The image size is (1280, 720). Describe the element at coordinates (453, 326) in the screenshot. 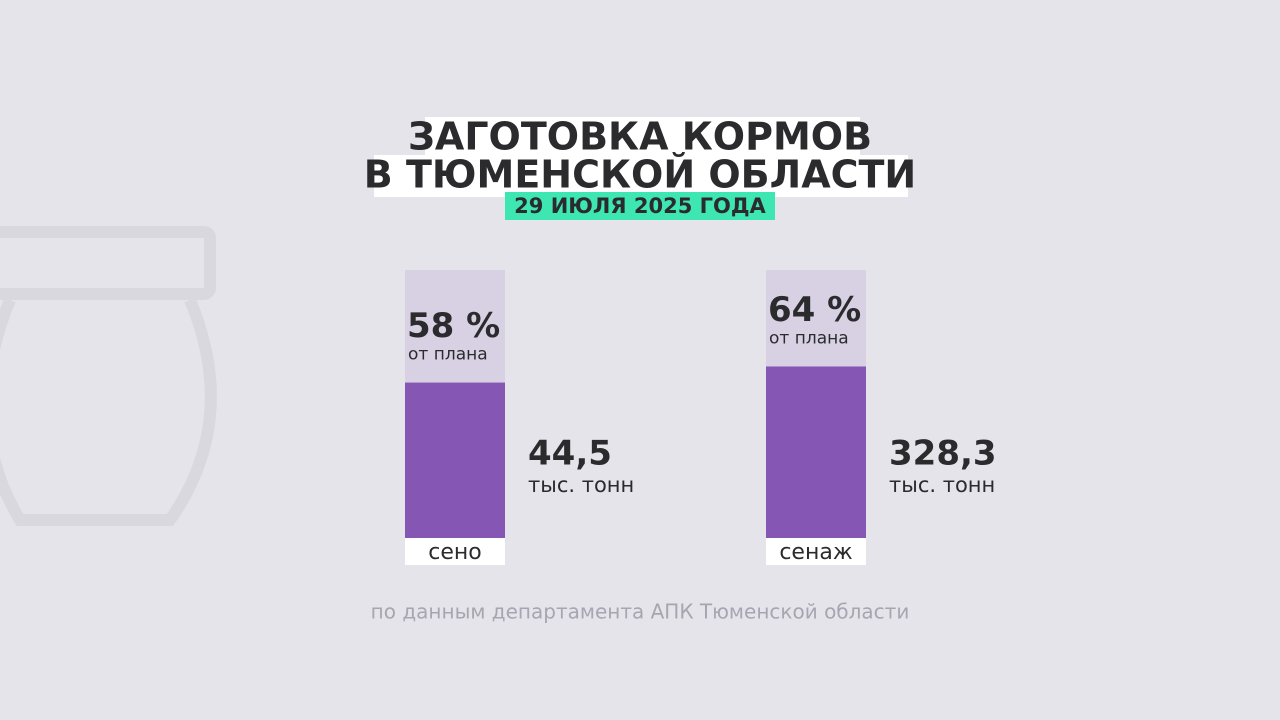

I see `value-label: 58 %` at that location.